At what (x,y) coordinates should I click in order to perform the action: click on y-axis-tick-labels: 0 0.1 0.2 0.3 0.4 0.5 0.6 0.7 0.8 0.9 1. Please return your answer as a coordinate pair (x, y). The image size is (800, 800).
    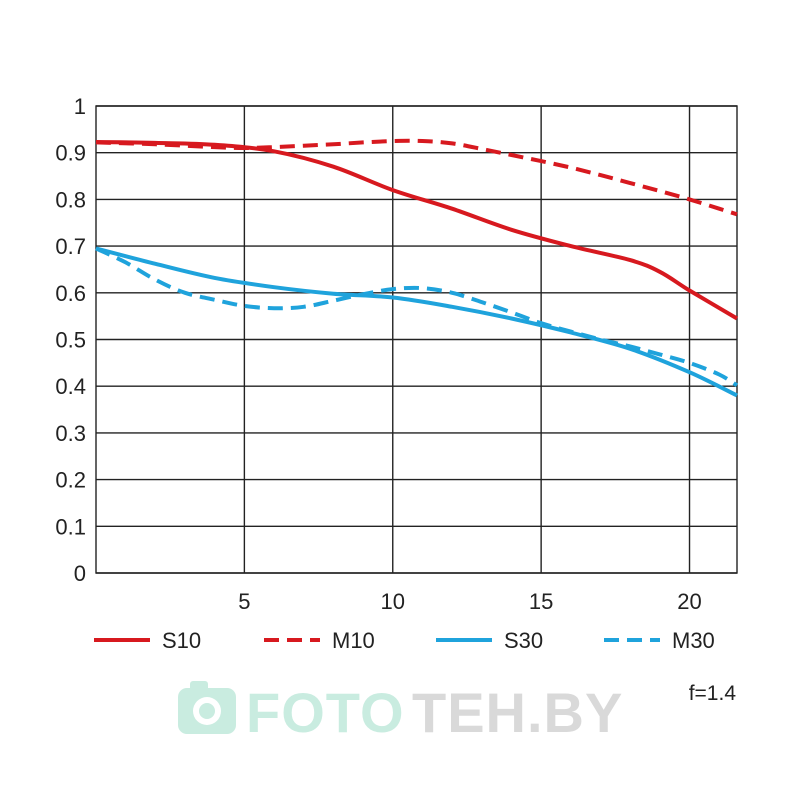
    Looking at the image, I should click on (70, 340).